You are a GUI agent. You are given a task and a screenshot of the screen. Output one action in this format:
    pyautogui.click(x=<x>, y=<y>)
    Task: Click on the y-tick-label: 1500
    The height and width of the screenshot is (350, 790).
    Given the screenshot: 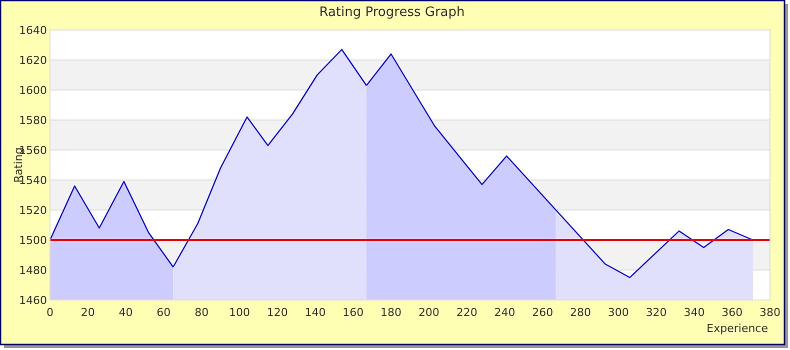 What is the action you would take?
    pyautogui.click(x=33, y=240)
    